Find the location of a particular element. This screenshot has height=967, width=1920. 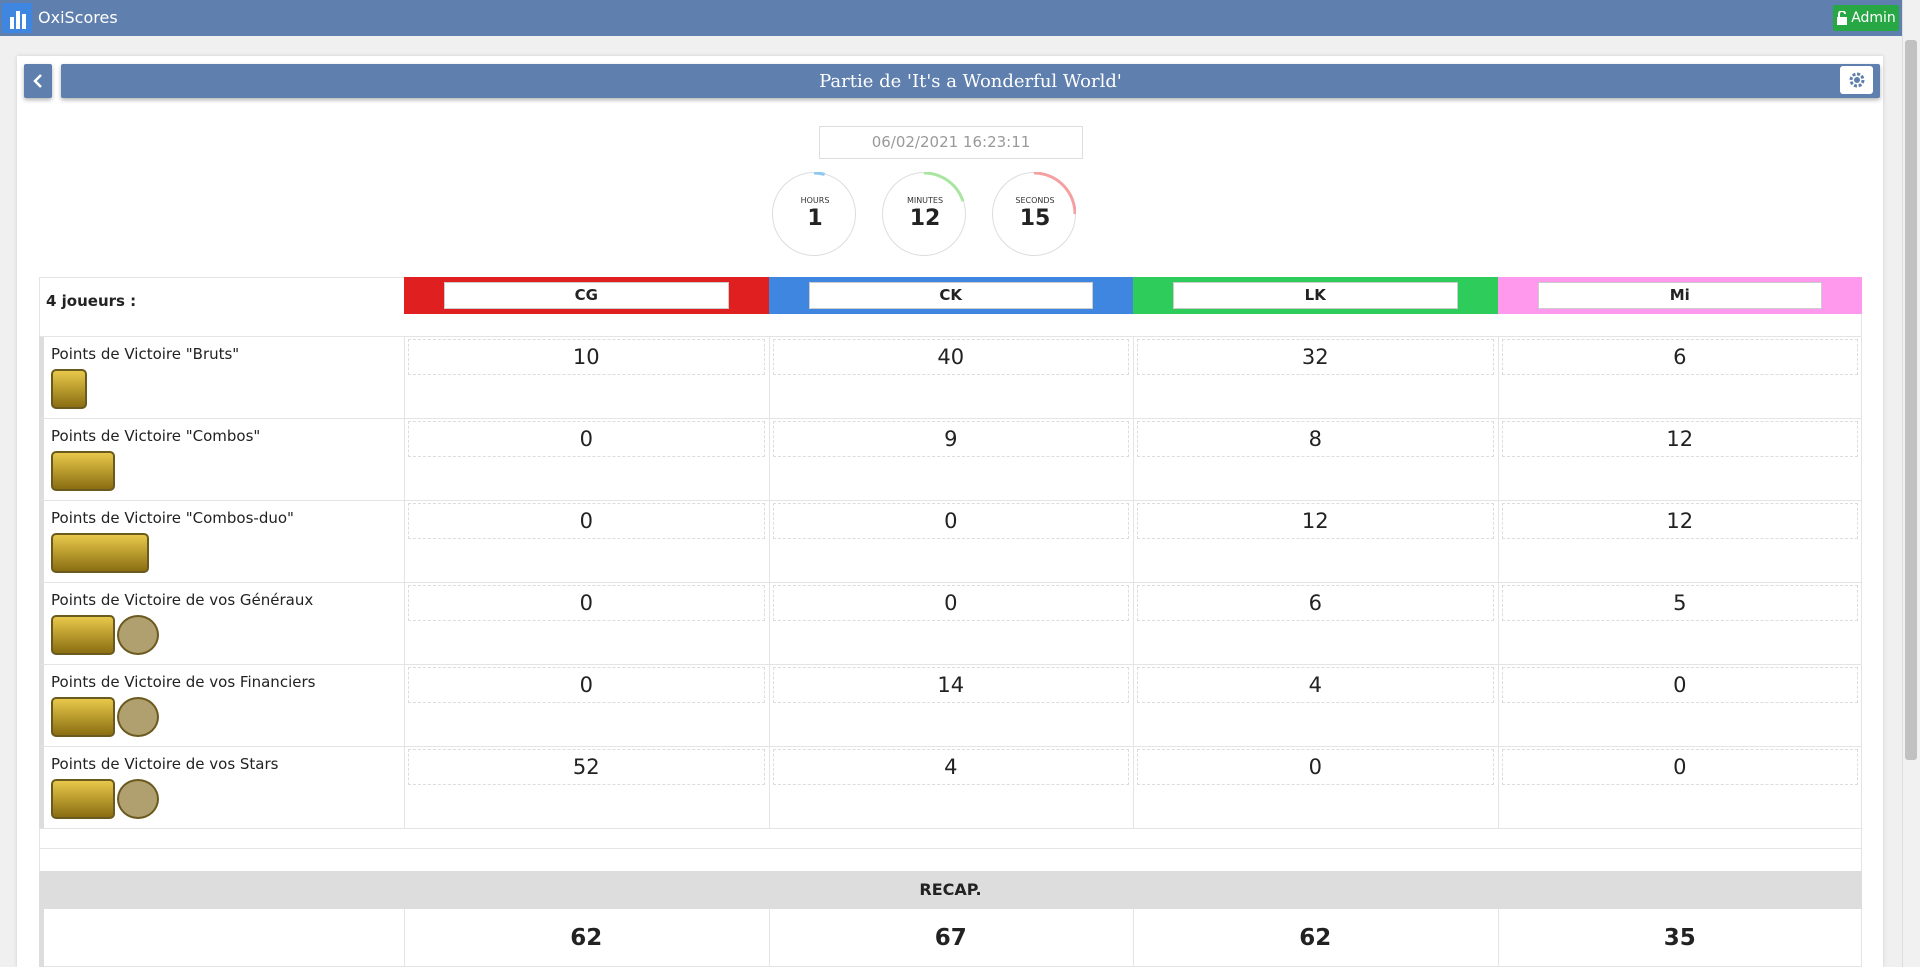

player-header: CK is located at coordinates (950, 295).